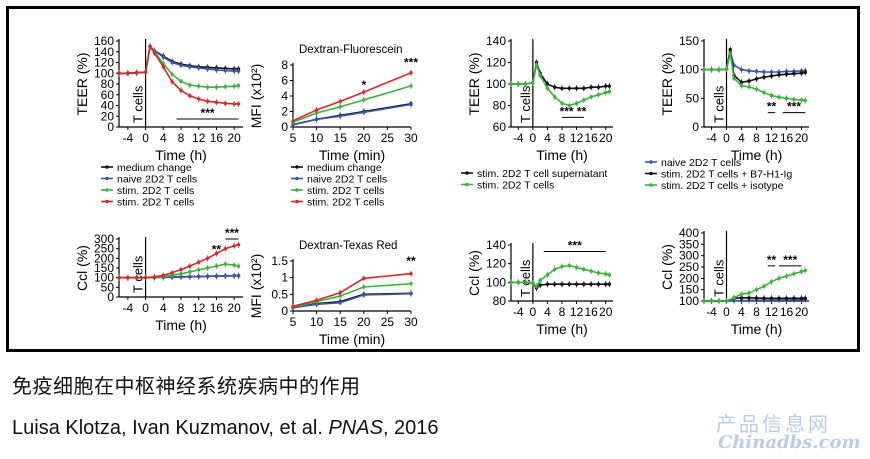  Describe the element at coordinates (726, 175) in the screenshot. I see `legend-entry: stim. 2D2 T cells + B7-H1-Ig` at that location.